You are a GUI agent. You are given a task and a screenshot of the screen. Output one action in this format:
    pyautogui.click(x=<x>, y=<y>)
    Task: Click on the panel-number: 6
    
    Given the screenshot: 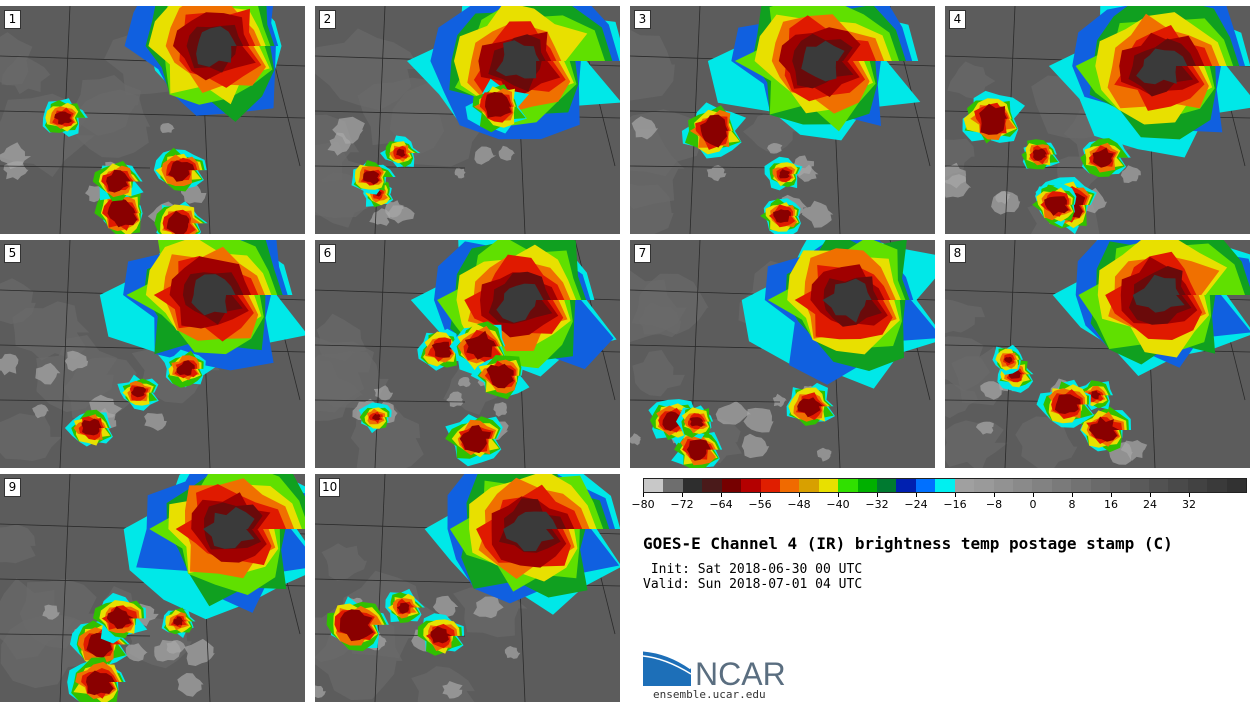 What is the action you would take?
    pyautogui.click(x=327, y=253)
    